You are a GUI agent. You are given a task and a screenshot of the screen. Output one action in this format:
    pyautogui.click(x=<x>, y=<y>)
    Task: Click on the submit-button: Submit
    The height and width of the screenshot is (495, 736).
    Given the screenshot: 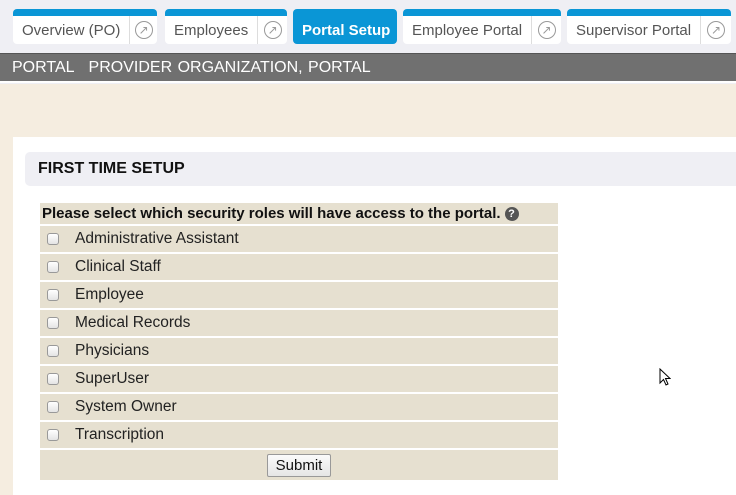 What is the action you would take?
    pyautogui.click(x=299, y=465)
    